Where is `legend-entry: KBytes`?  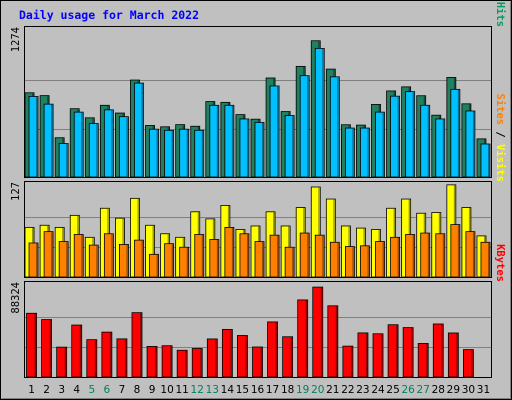
legend-entry: KBytes is located at coordinates (500, 263).